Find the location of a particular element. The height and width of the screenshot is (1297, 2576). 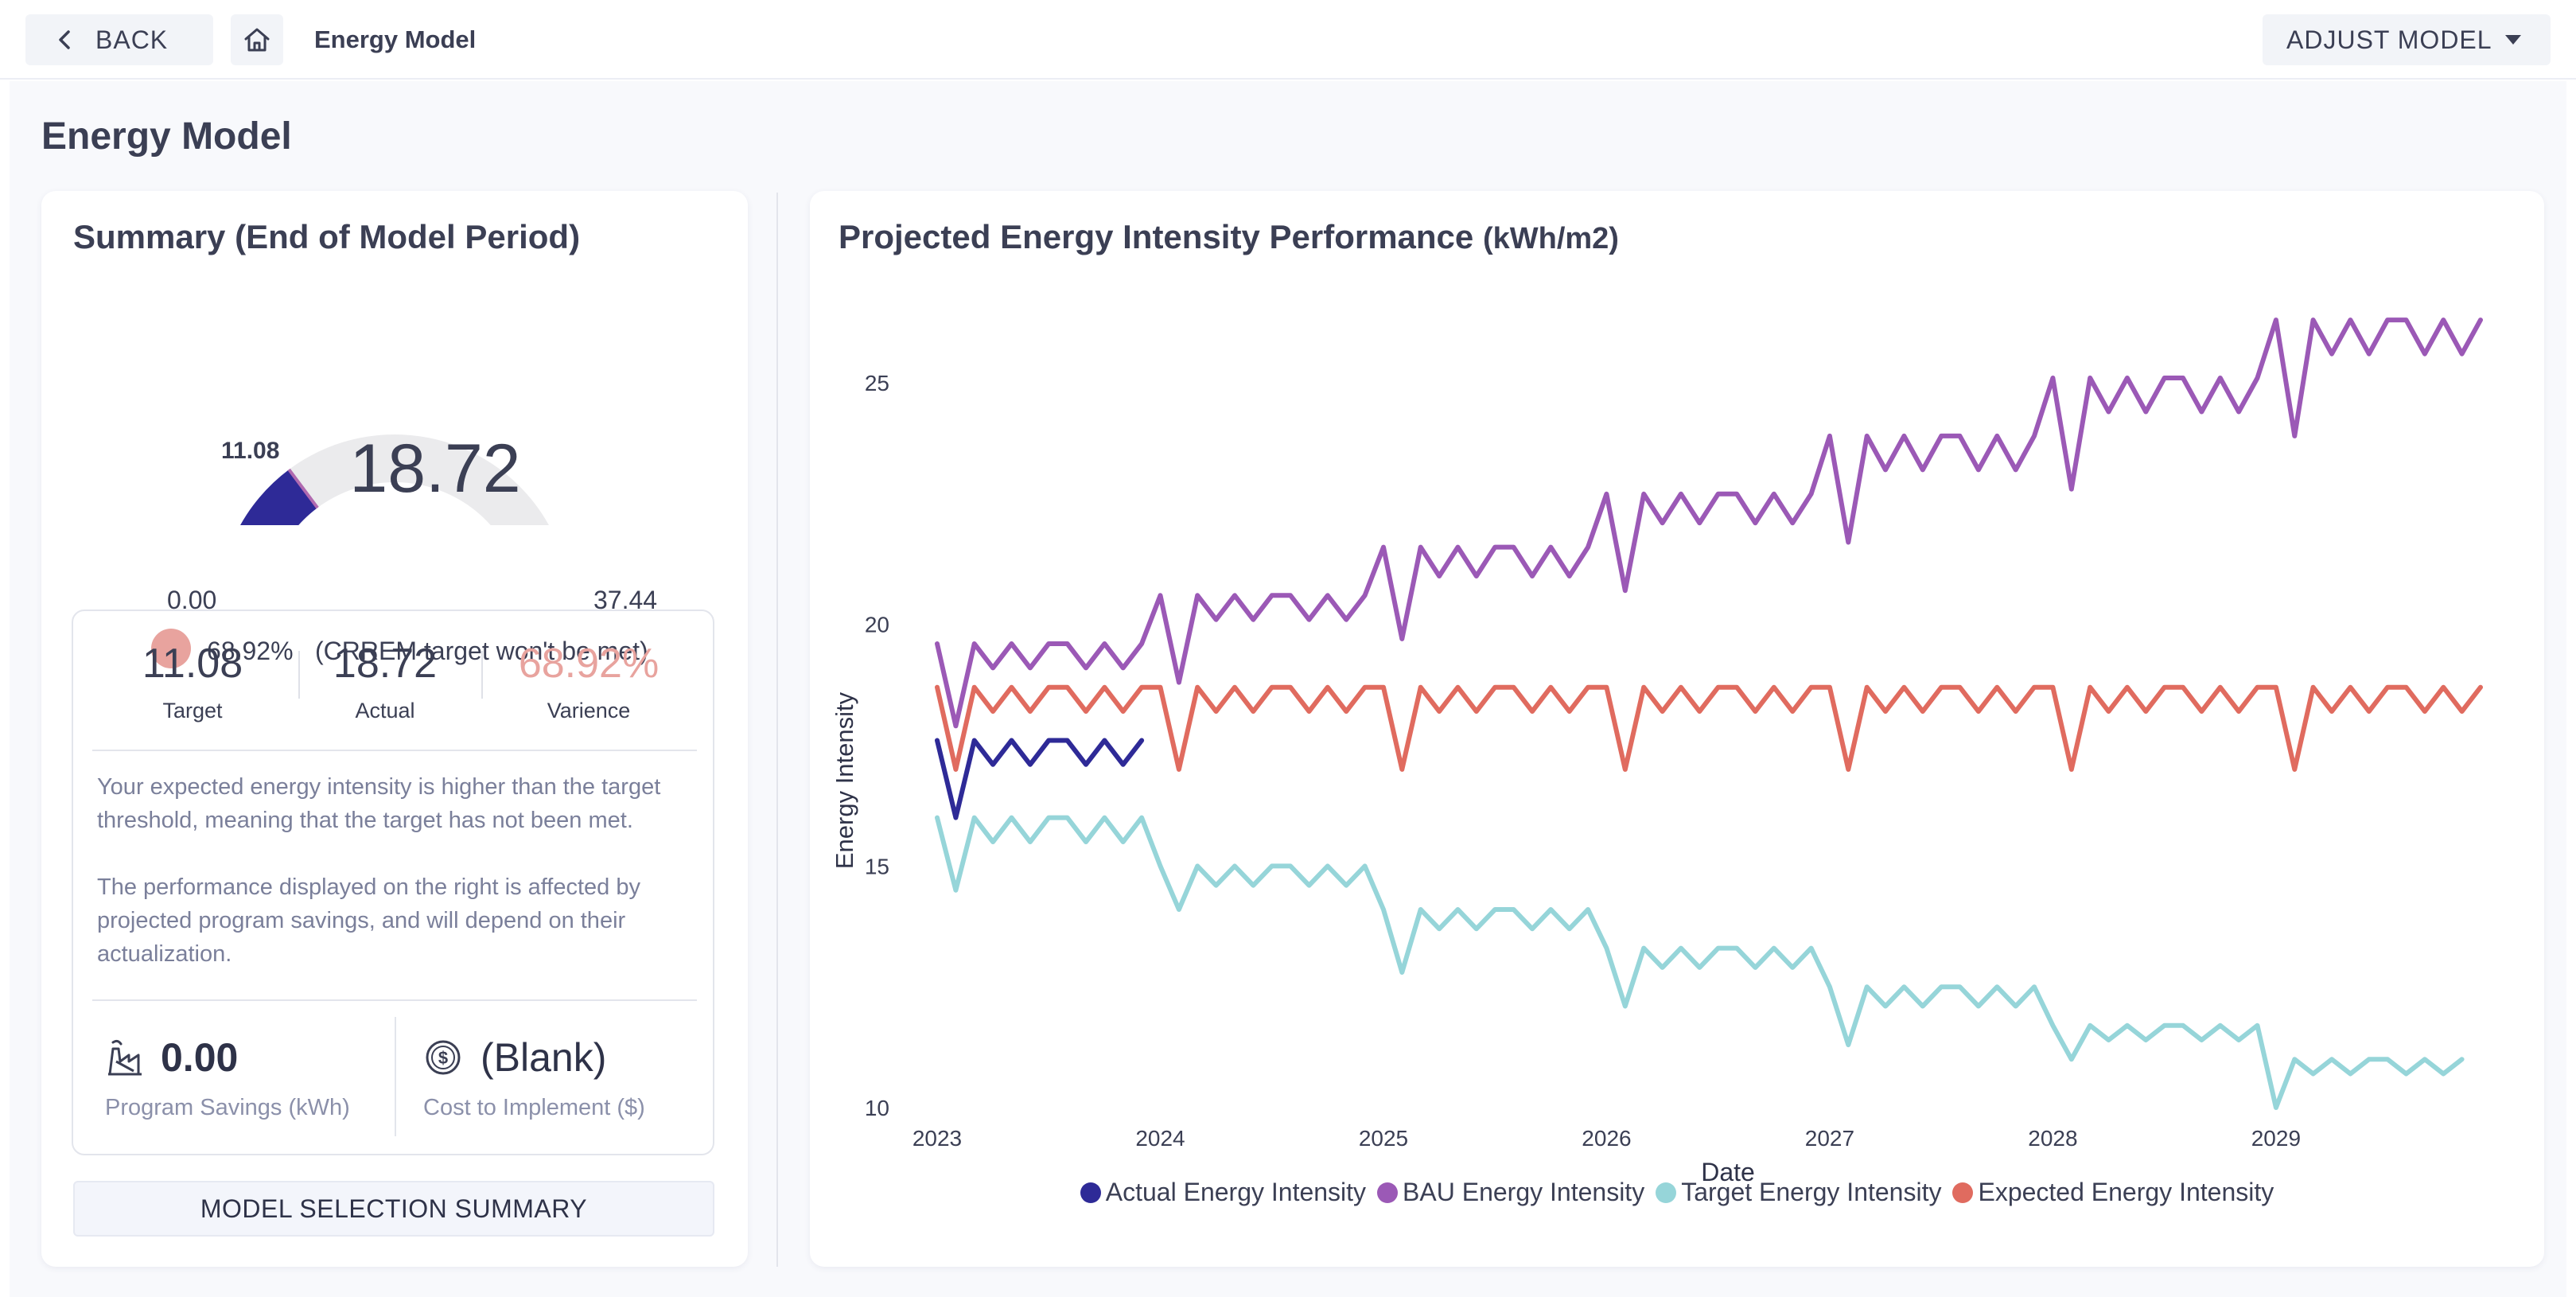

adjust-model-button: ADJUST MODEL is located at coordinates (2407, 39).